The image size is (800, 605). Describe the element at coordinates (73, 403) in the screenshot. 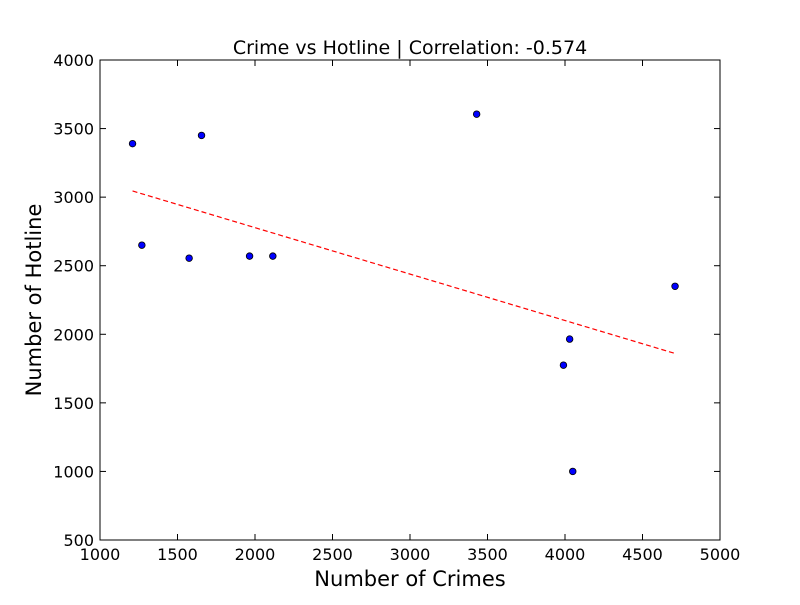

I see `y-tick-label: 1500` at that location.